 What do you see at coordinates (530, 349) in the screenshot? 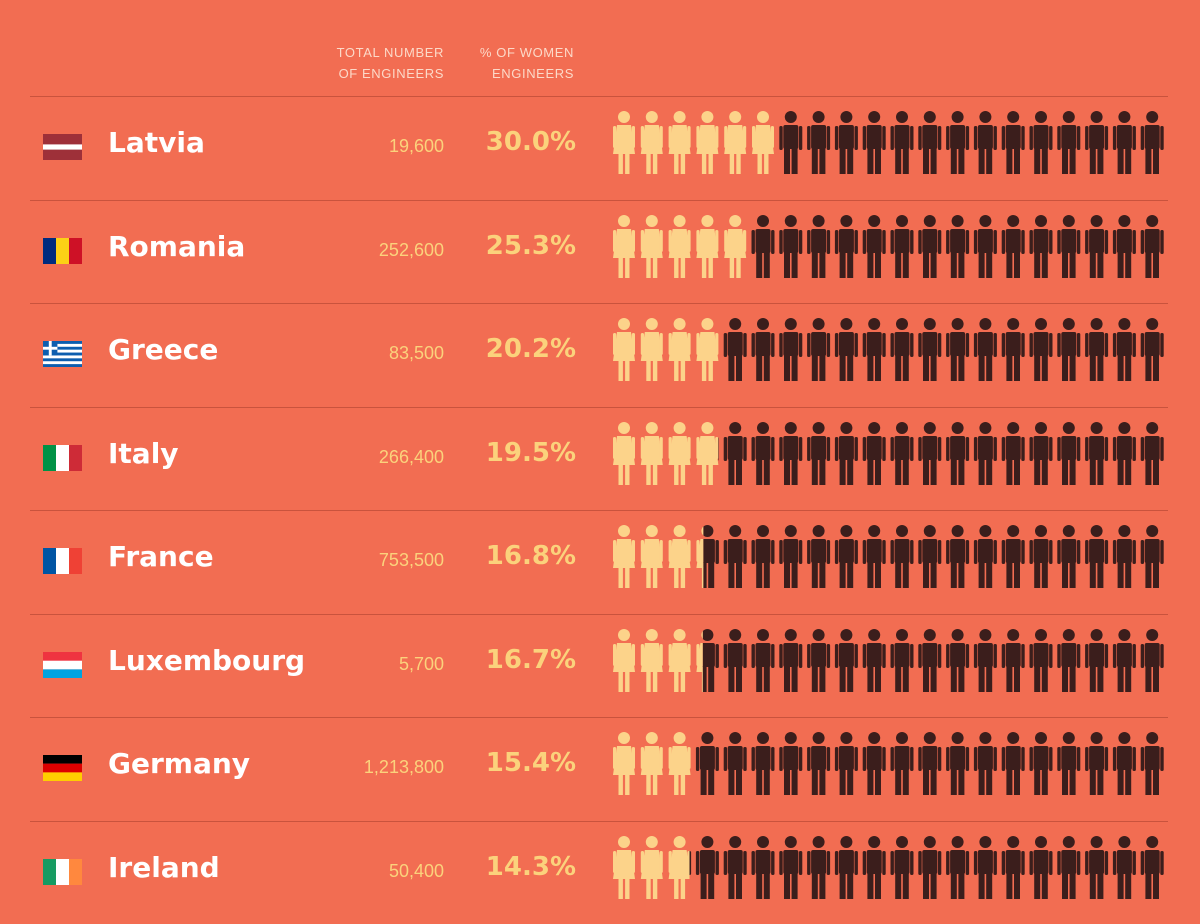
I see `women-pct-value: 20.2%` at bounding box center [530, 349].